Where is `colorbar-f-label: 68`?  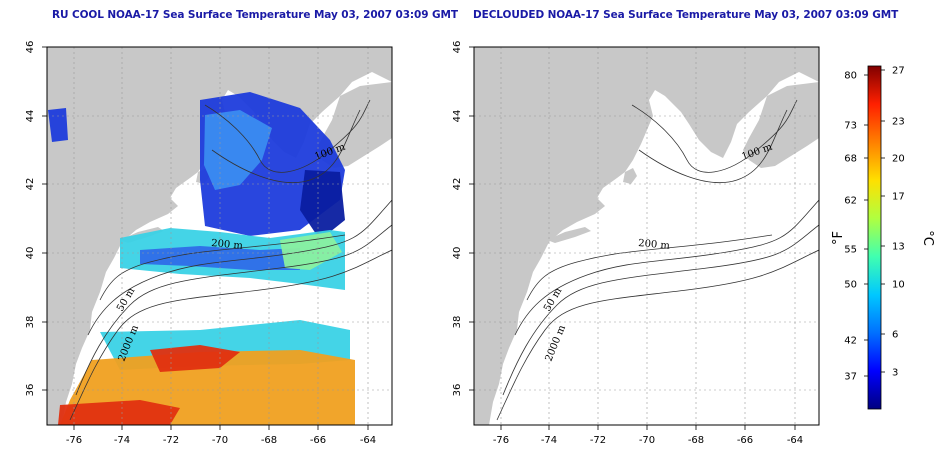 colorbar-f-label: 68 is located at coordinates (850, 159).